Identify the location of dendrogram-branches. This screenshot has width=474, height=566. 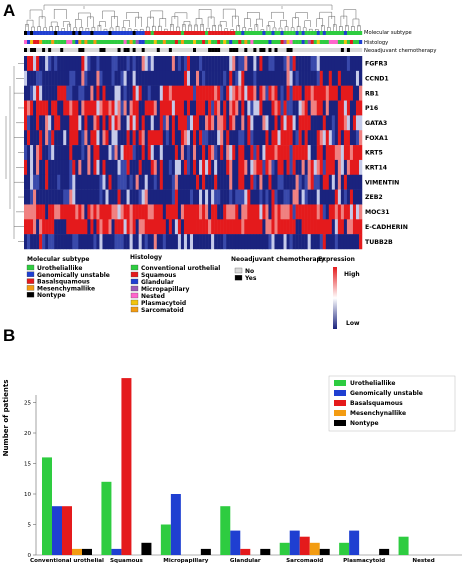
(193, 18).